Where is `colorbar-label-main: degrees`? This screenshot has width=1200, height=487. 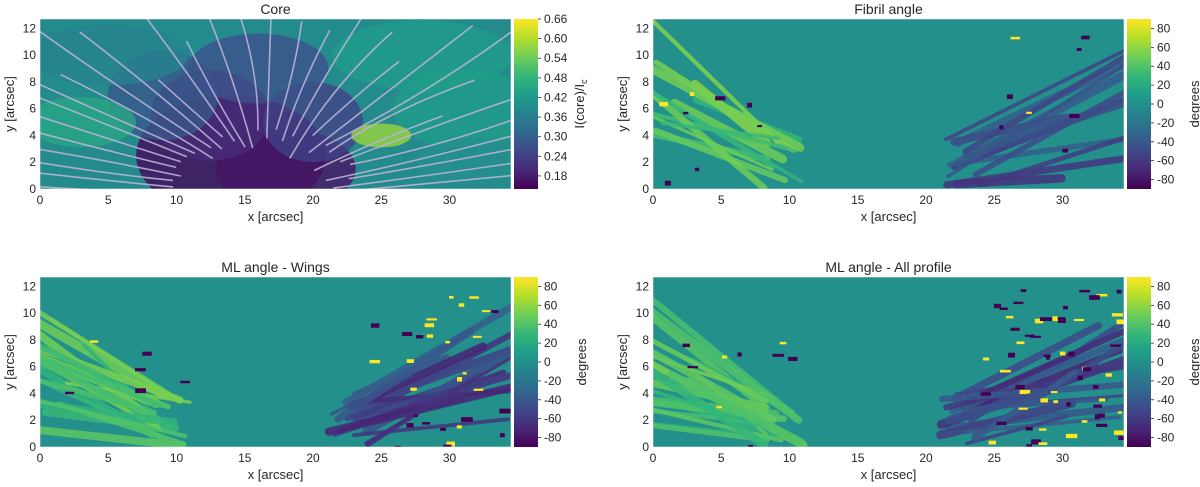 colorbar-label-main: degrees is located at coordinates (1193, 361).